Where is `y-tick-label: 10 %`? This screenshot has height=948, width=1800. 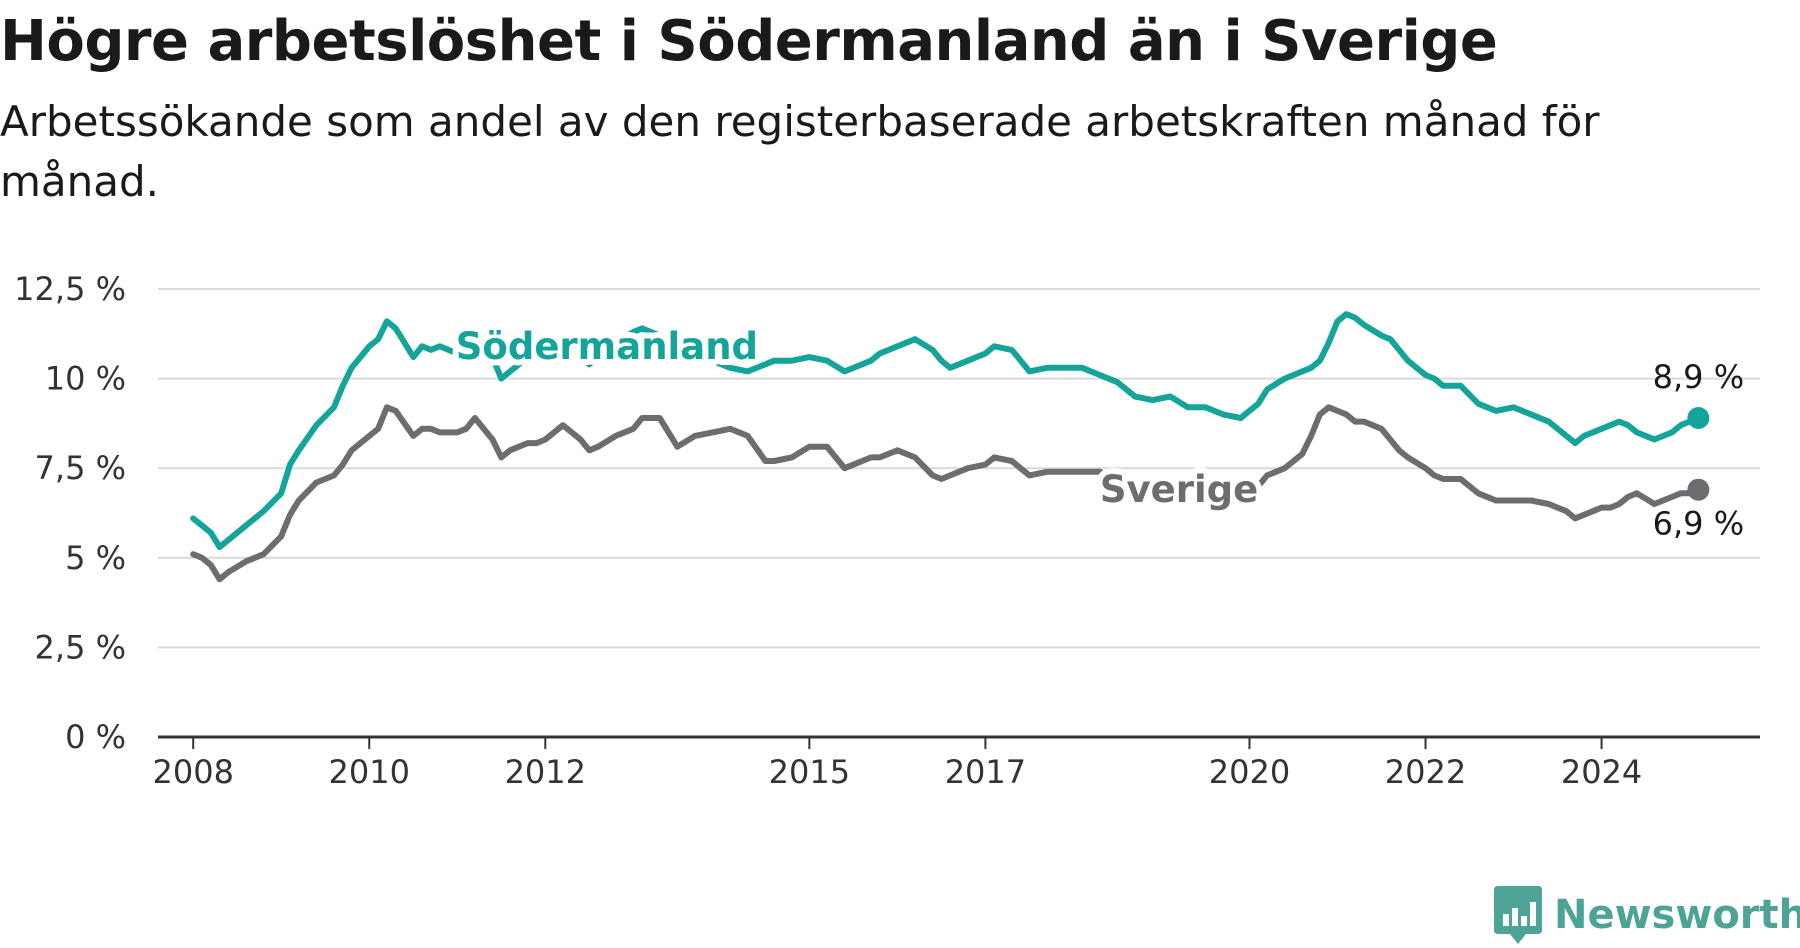
y-tick-label: 10 % is located at coordinates (85, 379).